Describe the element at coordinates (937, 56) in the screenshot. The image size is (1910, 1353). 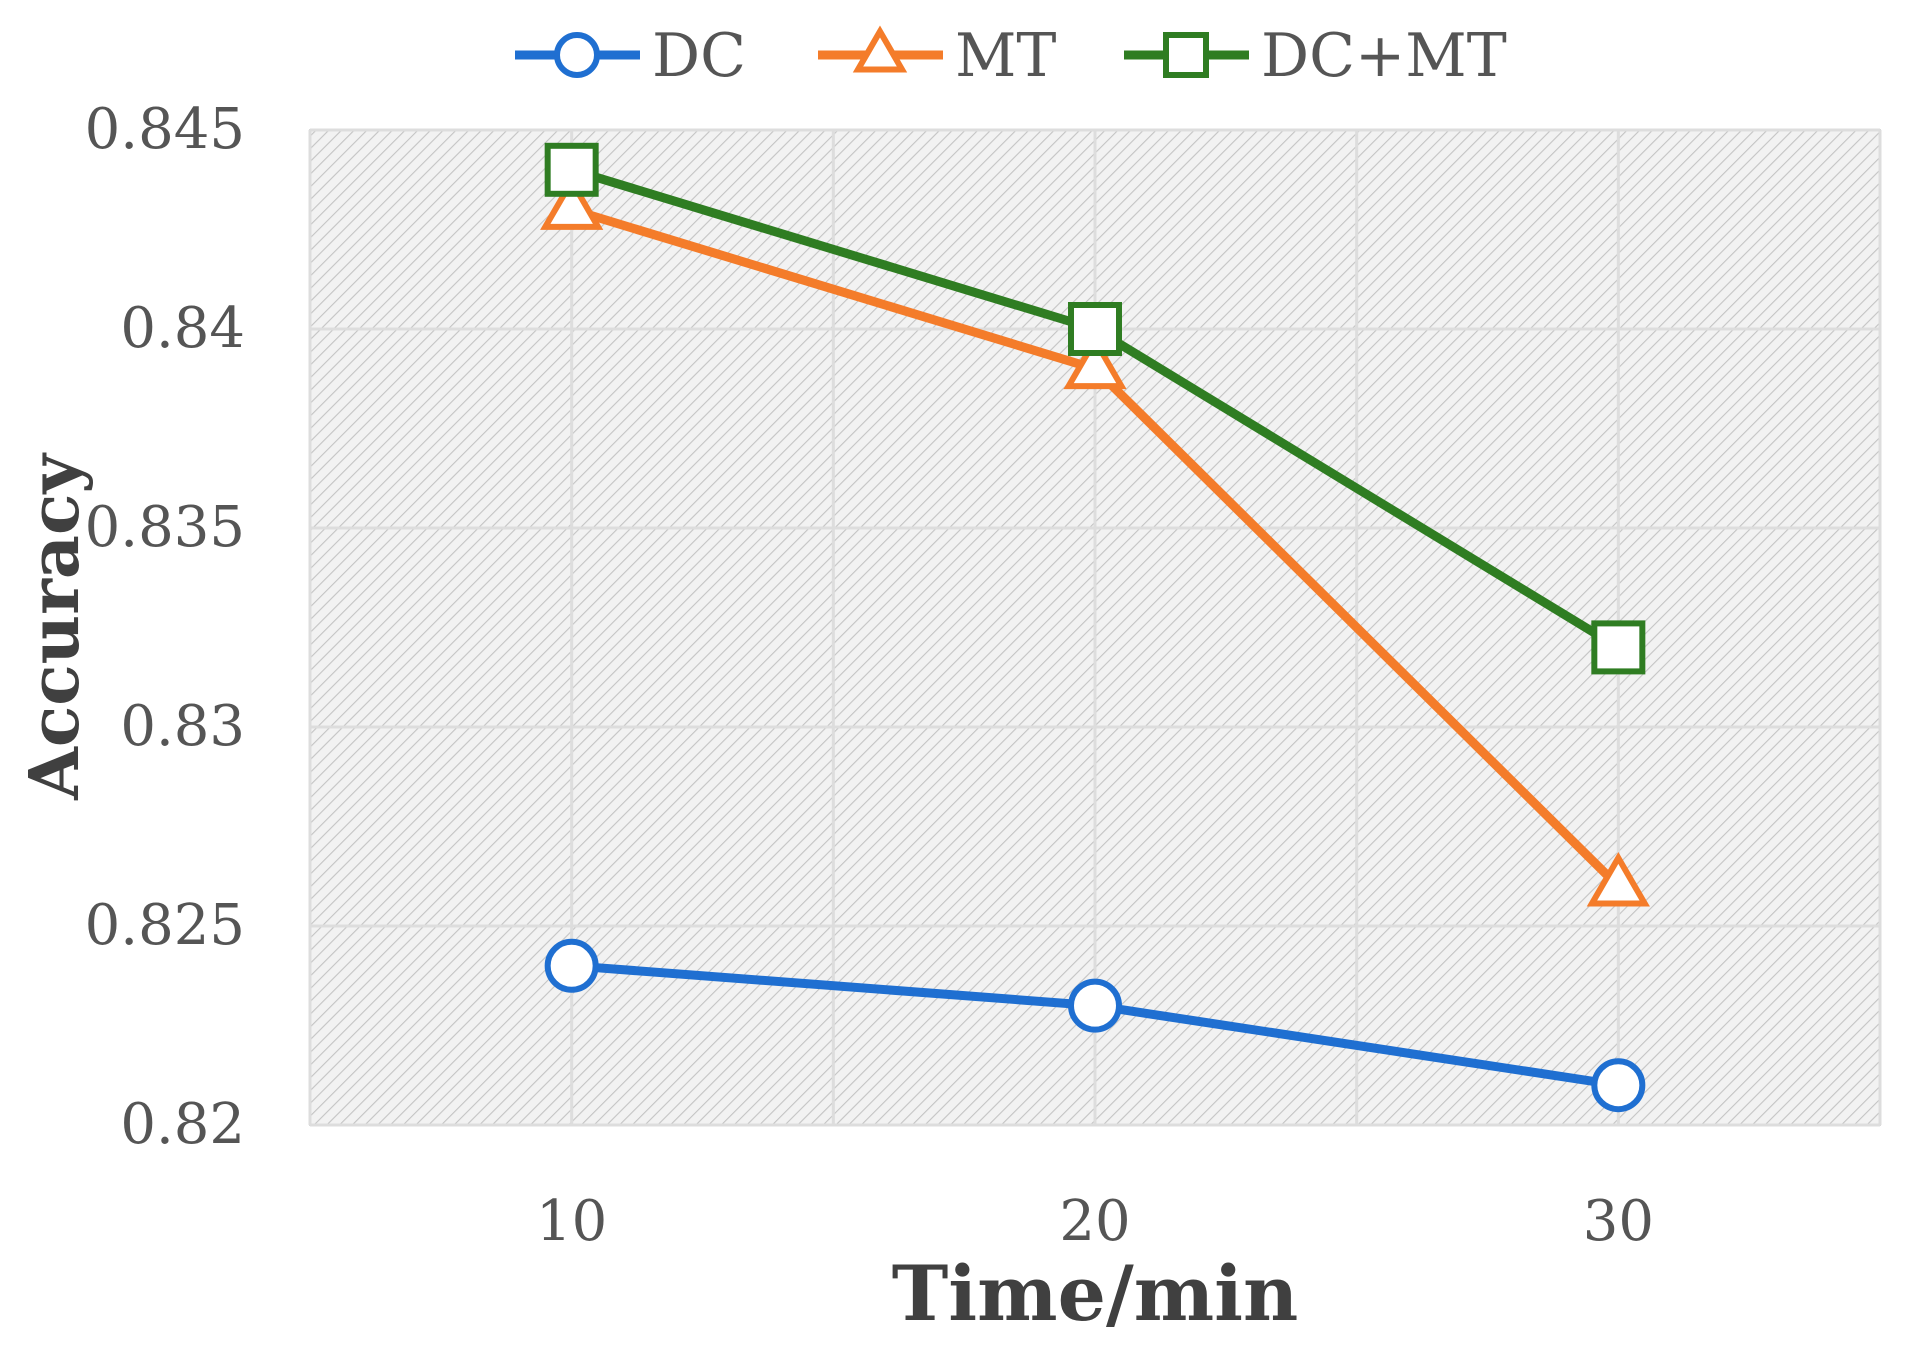
I see `legend-item-mt: MT` at that location.